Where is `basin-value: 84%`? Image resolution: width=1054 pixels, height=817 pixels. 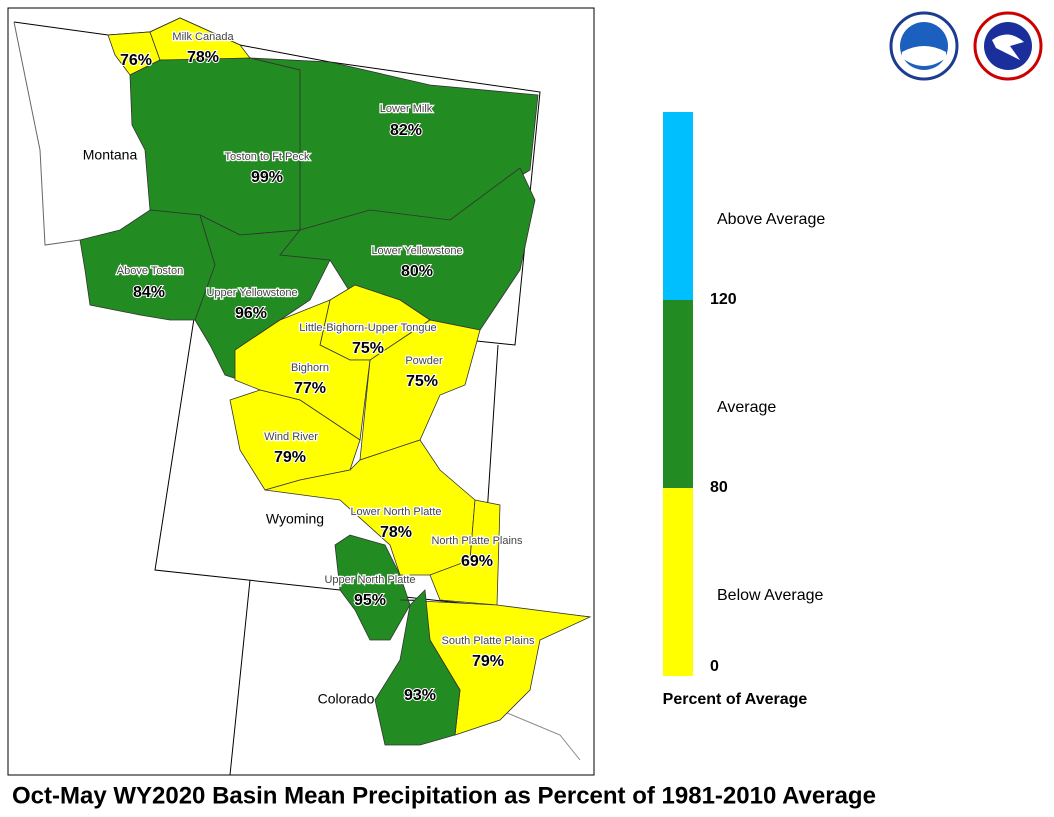
basin-value: 84% is located at coordinates (149, 292).